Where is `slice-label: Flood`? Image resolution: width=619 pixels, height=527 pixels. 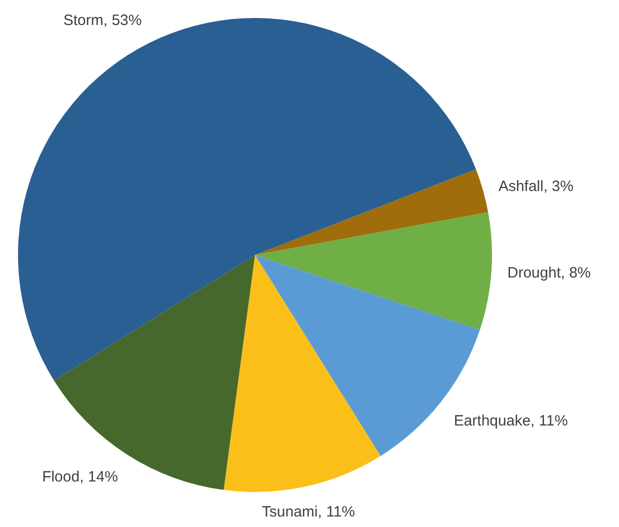 slice-label: Flood is located at coordinates (61, 477).